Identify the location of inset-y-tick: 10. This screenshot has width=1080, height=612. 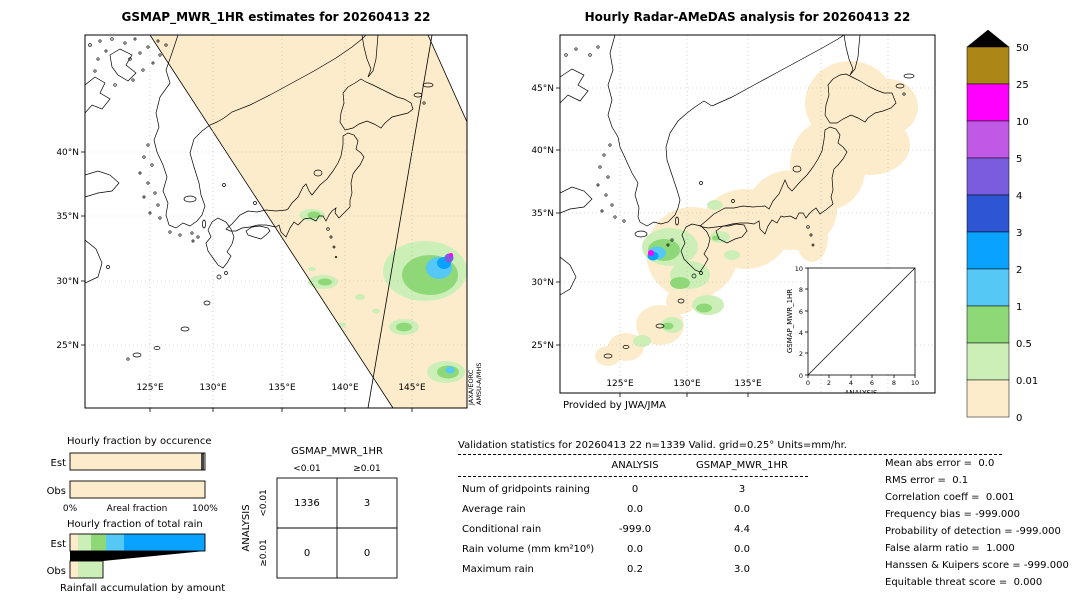
(799, 269).